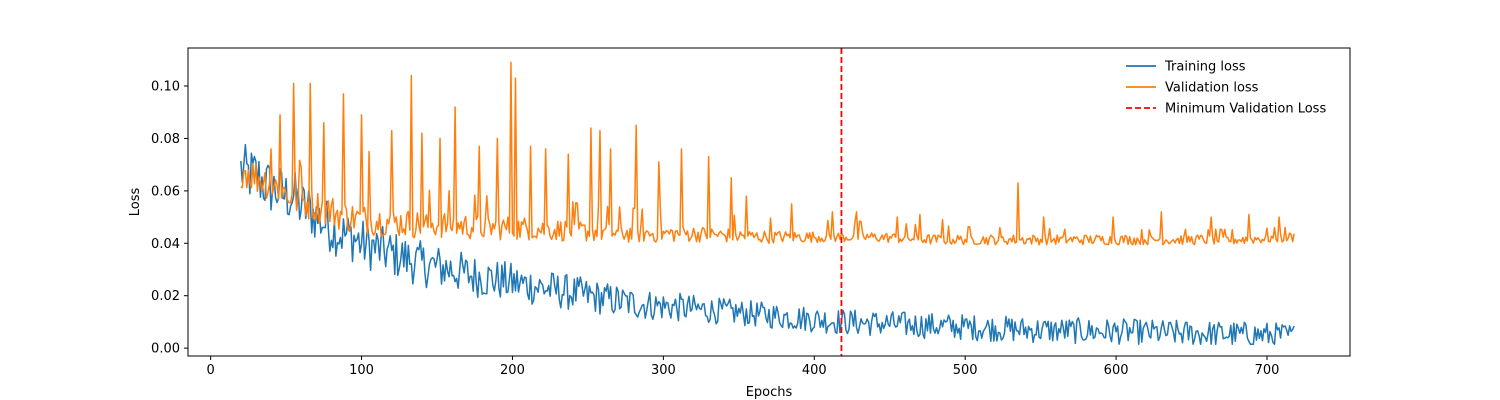 Image resolution: width=1500 pixels, height=400 pixels. Describe the element at coordinates (135, 202) in the screenshot. I see `y-axis-label: Loss` at that location.